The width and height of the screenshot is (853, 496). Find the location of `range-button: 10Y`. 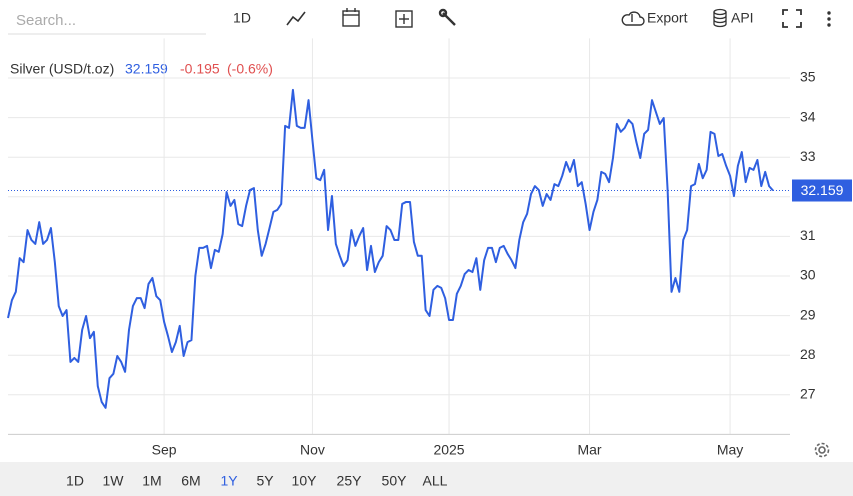

range-button: 10Y is located at coordinates (305, 481).